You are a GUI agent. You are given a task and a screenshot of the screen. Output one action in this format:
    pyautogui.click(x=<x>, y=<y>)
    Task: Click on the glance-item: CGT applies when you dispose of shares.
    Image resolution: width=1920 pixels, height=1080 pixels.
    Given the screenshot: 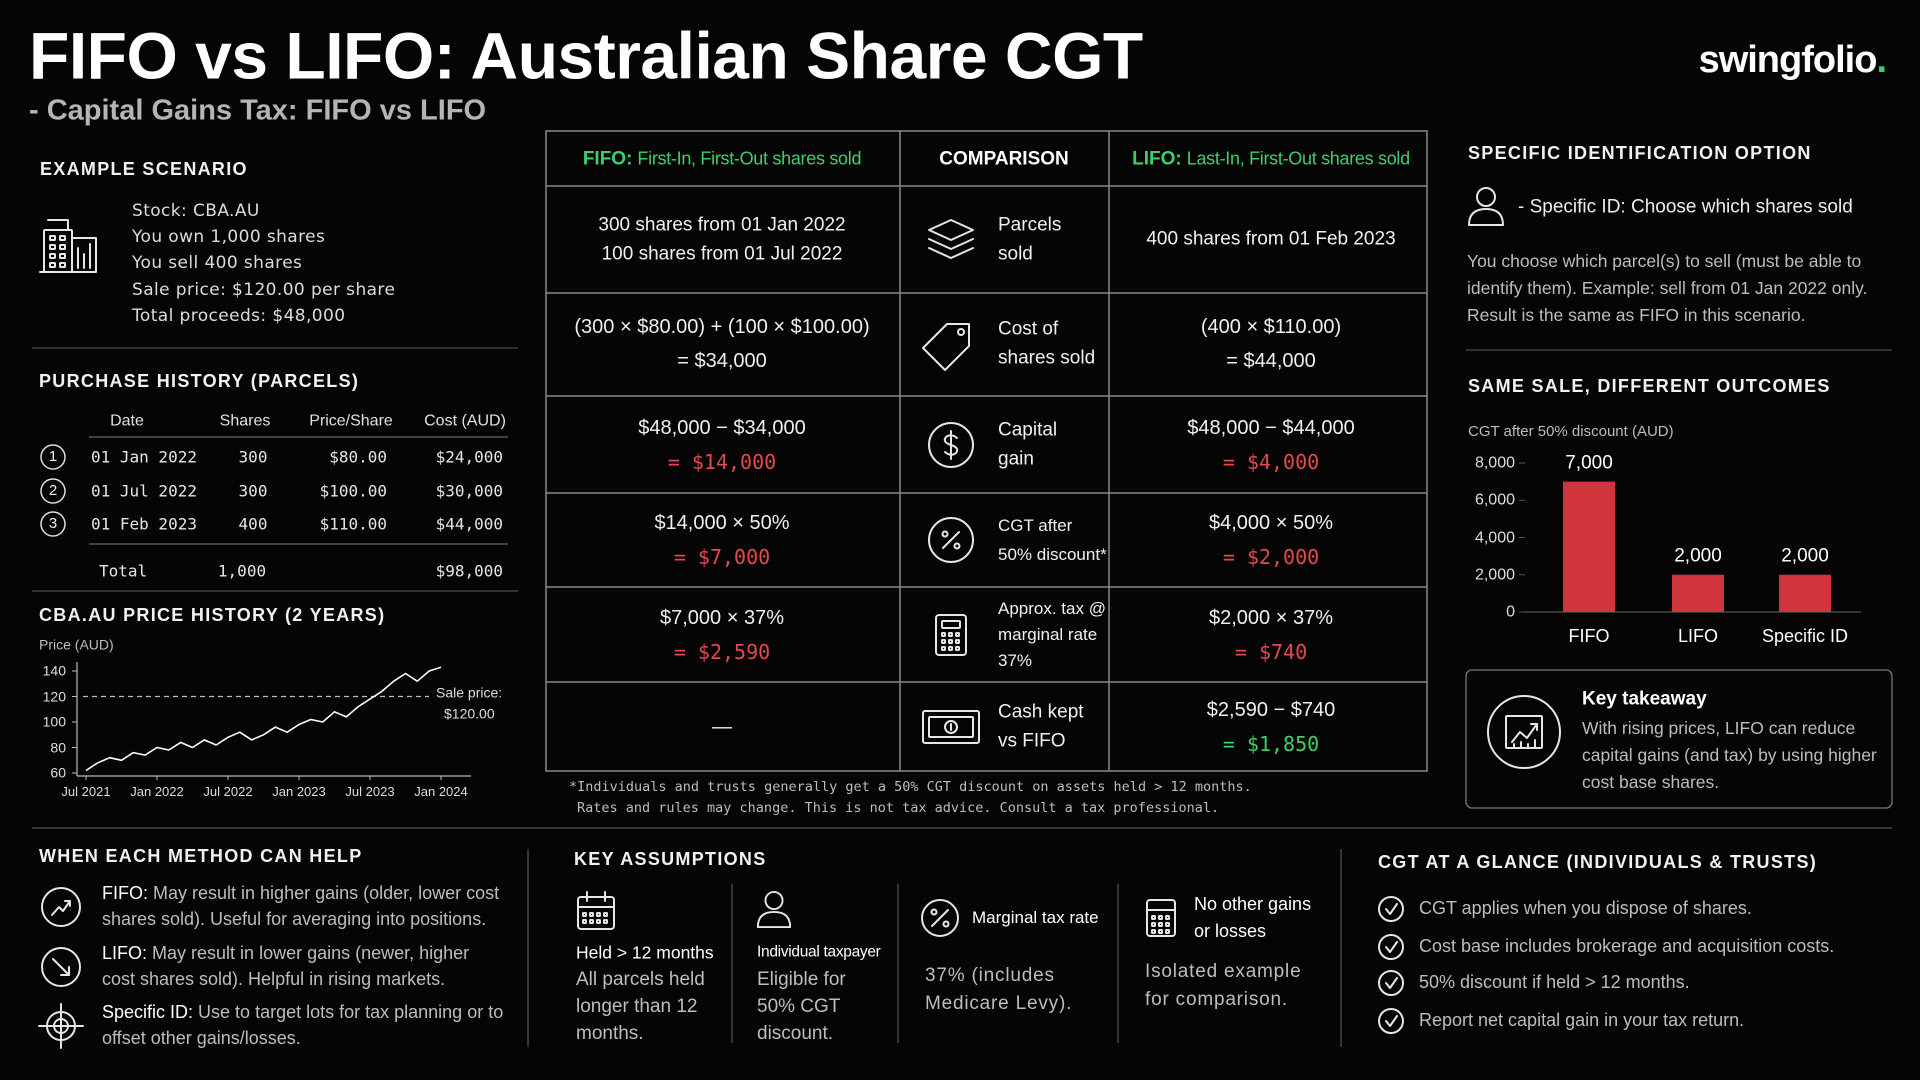 What is the action you would take?
    pyautogui.click(x=1585, y=908)
    